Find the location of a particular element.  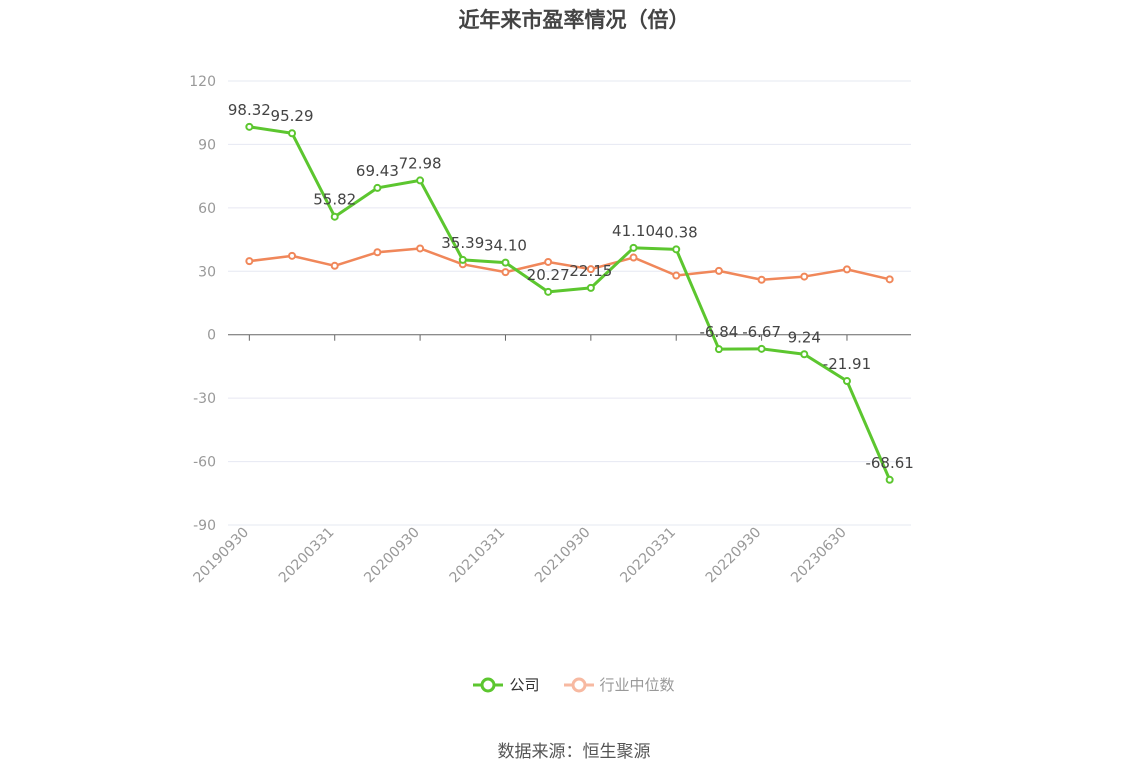

data-label: 72.98 is located at coordinates (420, 163).